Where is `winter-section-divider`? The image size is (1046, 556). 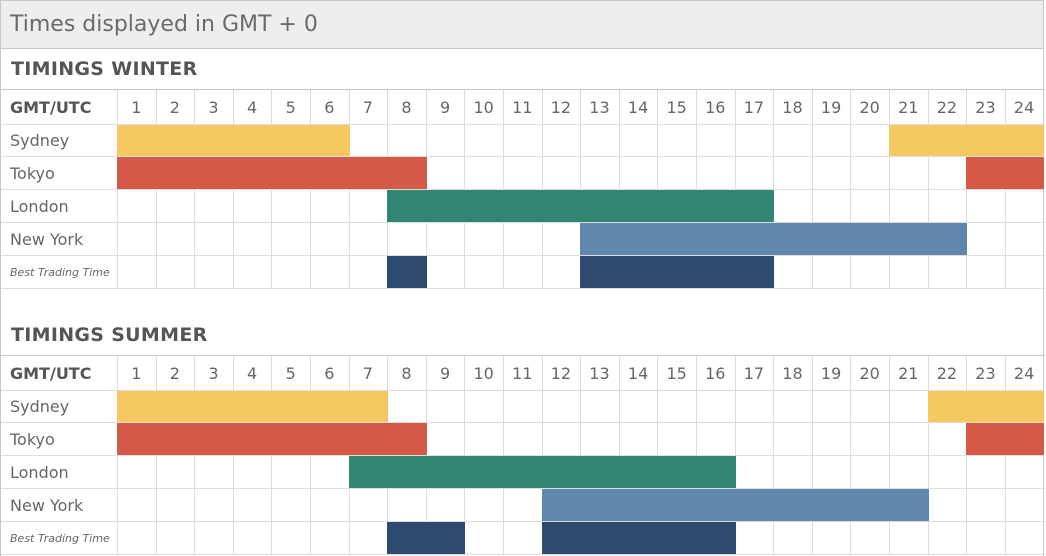 winter-section-divider is located at coordinates (523, 89).